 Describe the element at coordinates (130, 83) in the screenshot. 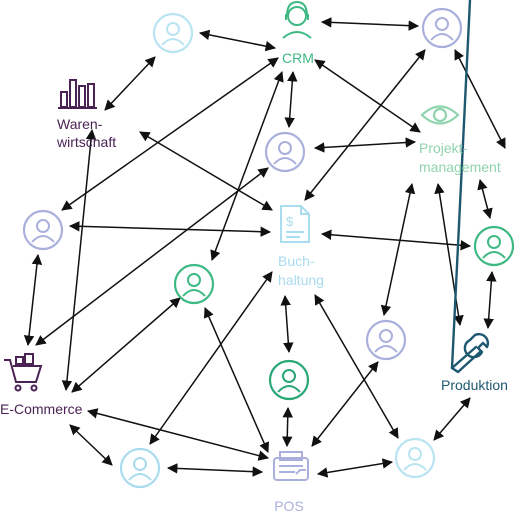

I see `arrow-user1-warenwirtschaft` at that location.